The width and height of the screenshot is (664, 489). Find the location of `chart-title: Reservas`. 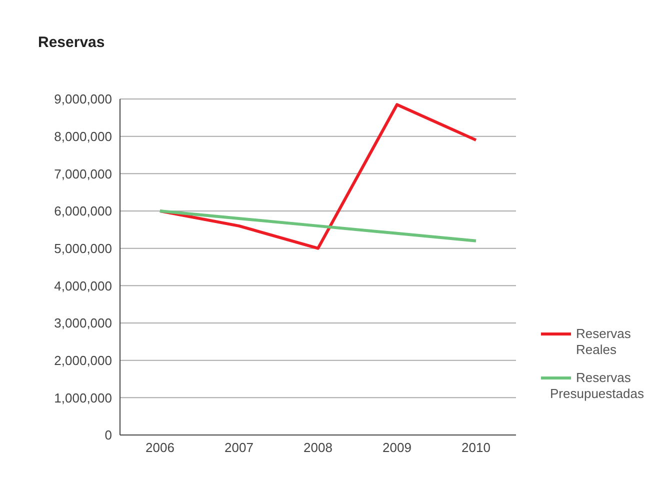

chart-title: Reservas is located at coordinates (71, 42).